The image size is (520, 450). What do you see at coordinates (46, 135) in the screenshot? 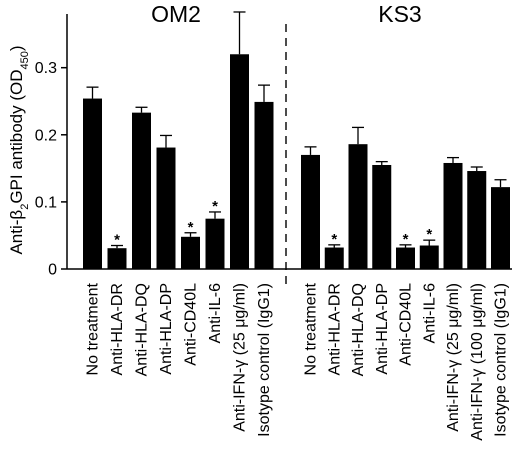
I see `y-tick-label: 0.2` at bounding box center [46, 135].